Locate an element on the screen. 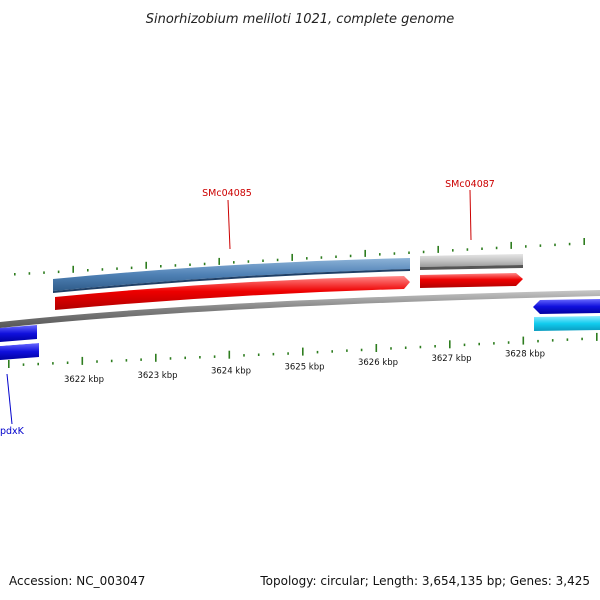  leader-pdxk is located at coordinates (9, 399).